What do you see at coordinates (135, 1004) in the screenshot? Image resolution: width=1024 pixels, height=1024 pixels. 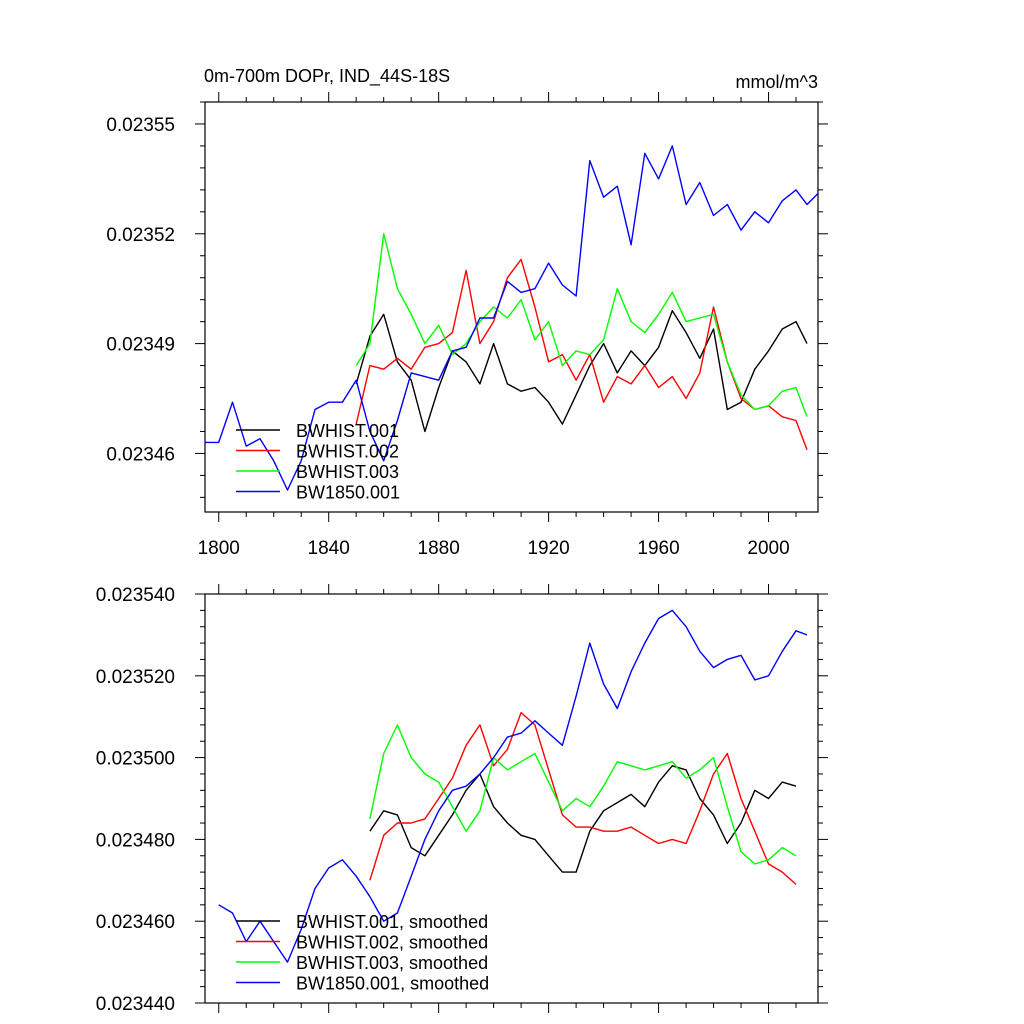 I see `y-tick-label: 0.023440` at bounding box center [135, 1004].